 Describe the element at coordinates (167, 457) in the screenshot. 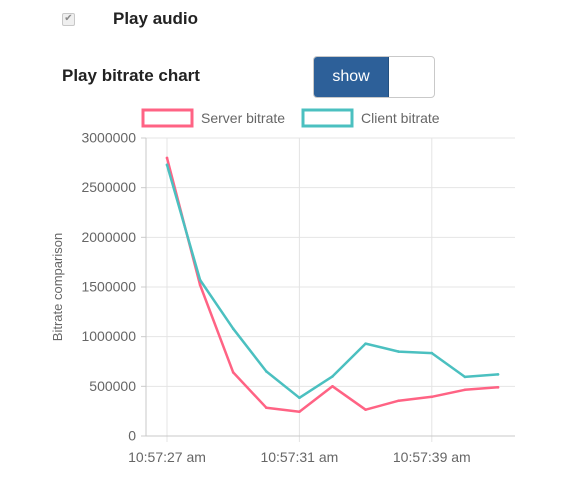

I see `x-tick-label: 10:57:27 am` at that location.